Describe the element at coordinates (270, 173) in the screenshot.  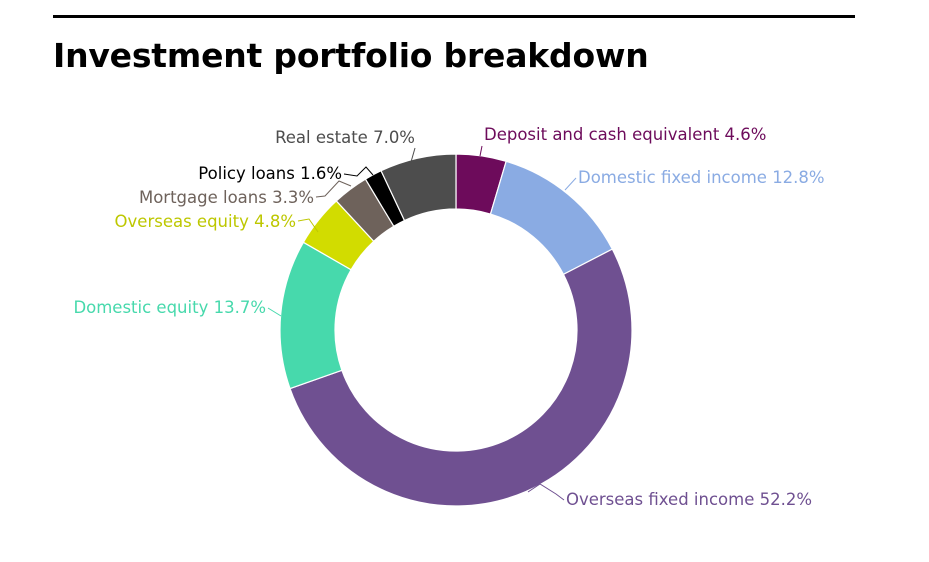
I see `label-policy-loans: Policy loans 1.6%` at that location.